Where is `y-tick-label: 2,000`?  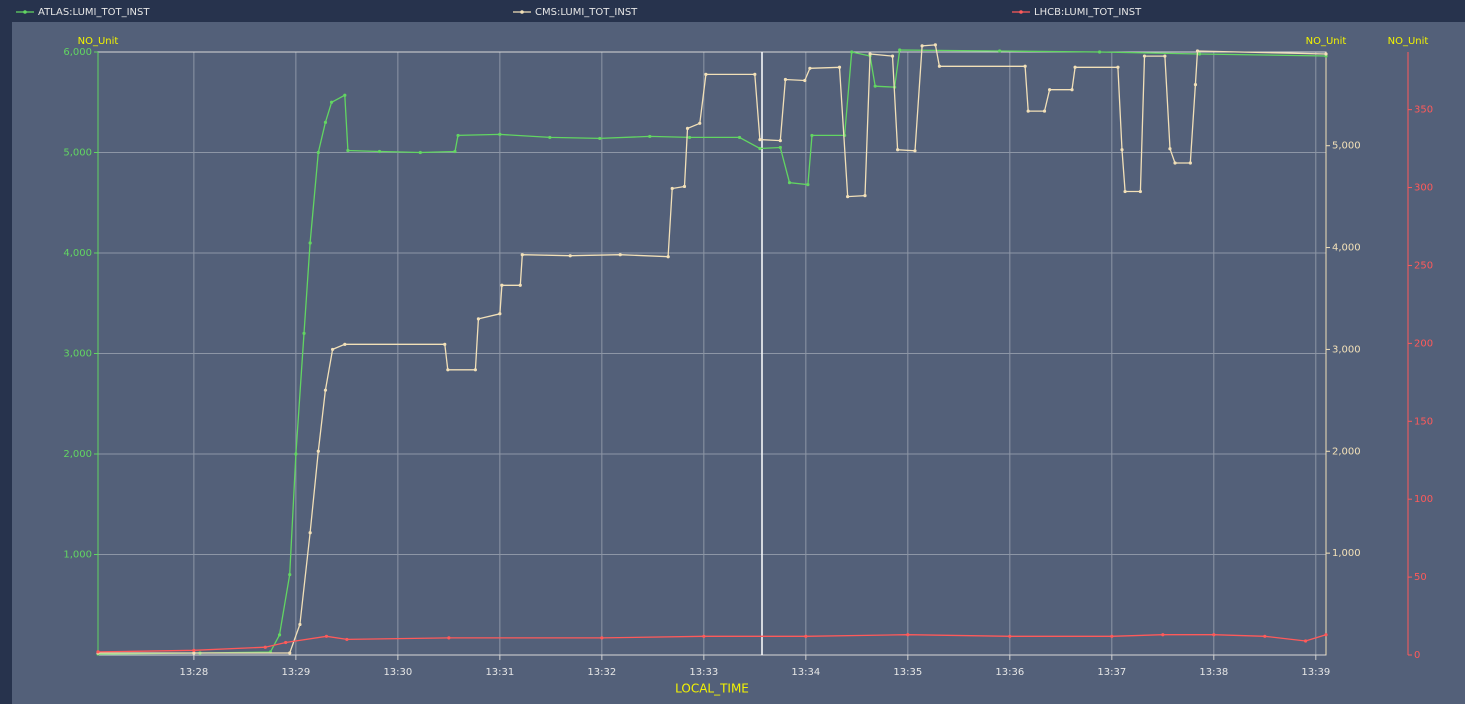 y-tick-label: 2,000 is located at coordinates (77, 454).